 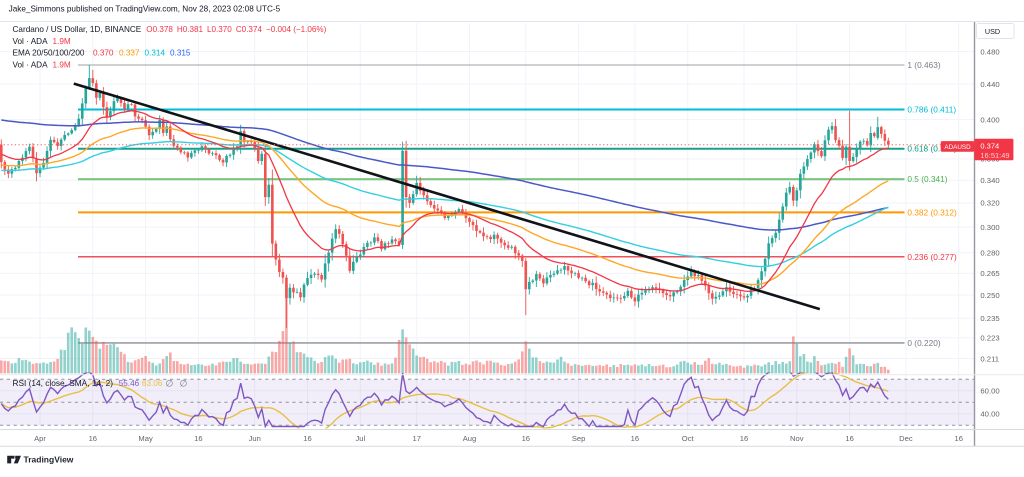 I want to click on svg-text: 0.337, so click(x=129, y=53).